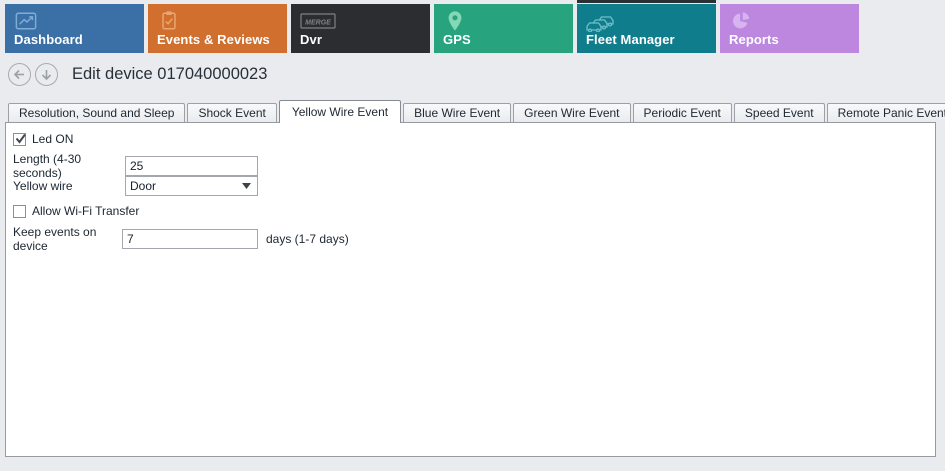 This screenshot has height=471, width=945. Describe the element at coordinates (26, 21) in the screenshot. I see `line-chart-icon` at that location.